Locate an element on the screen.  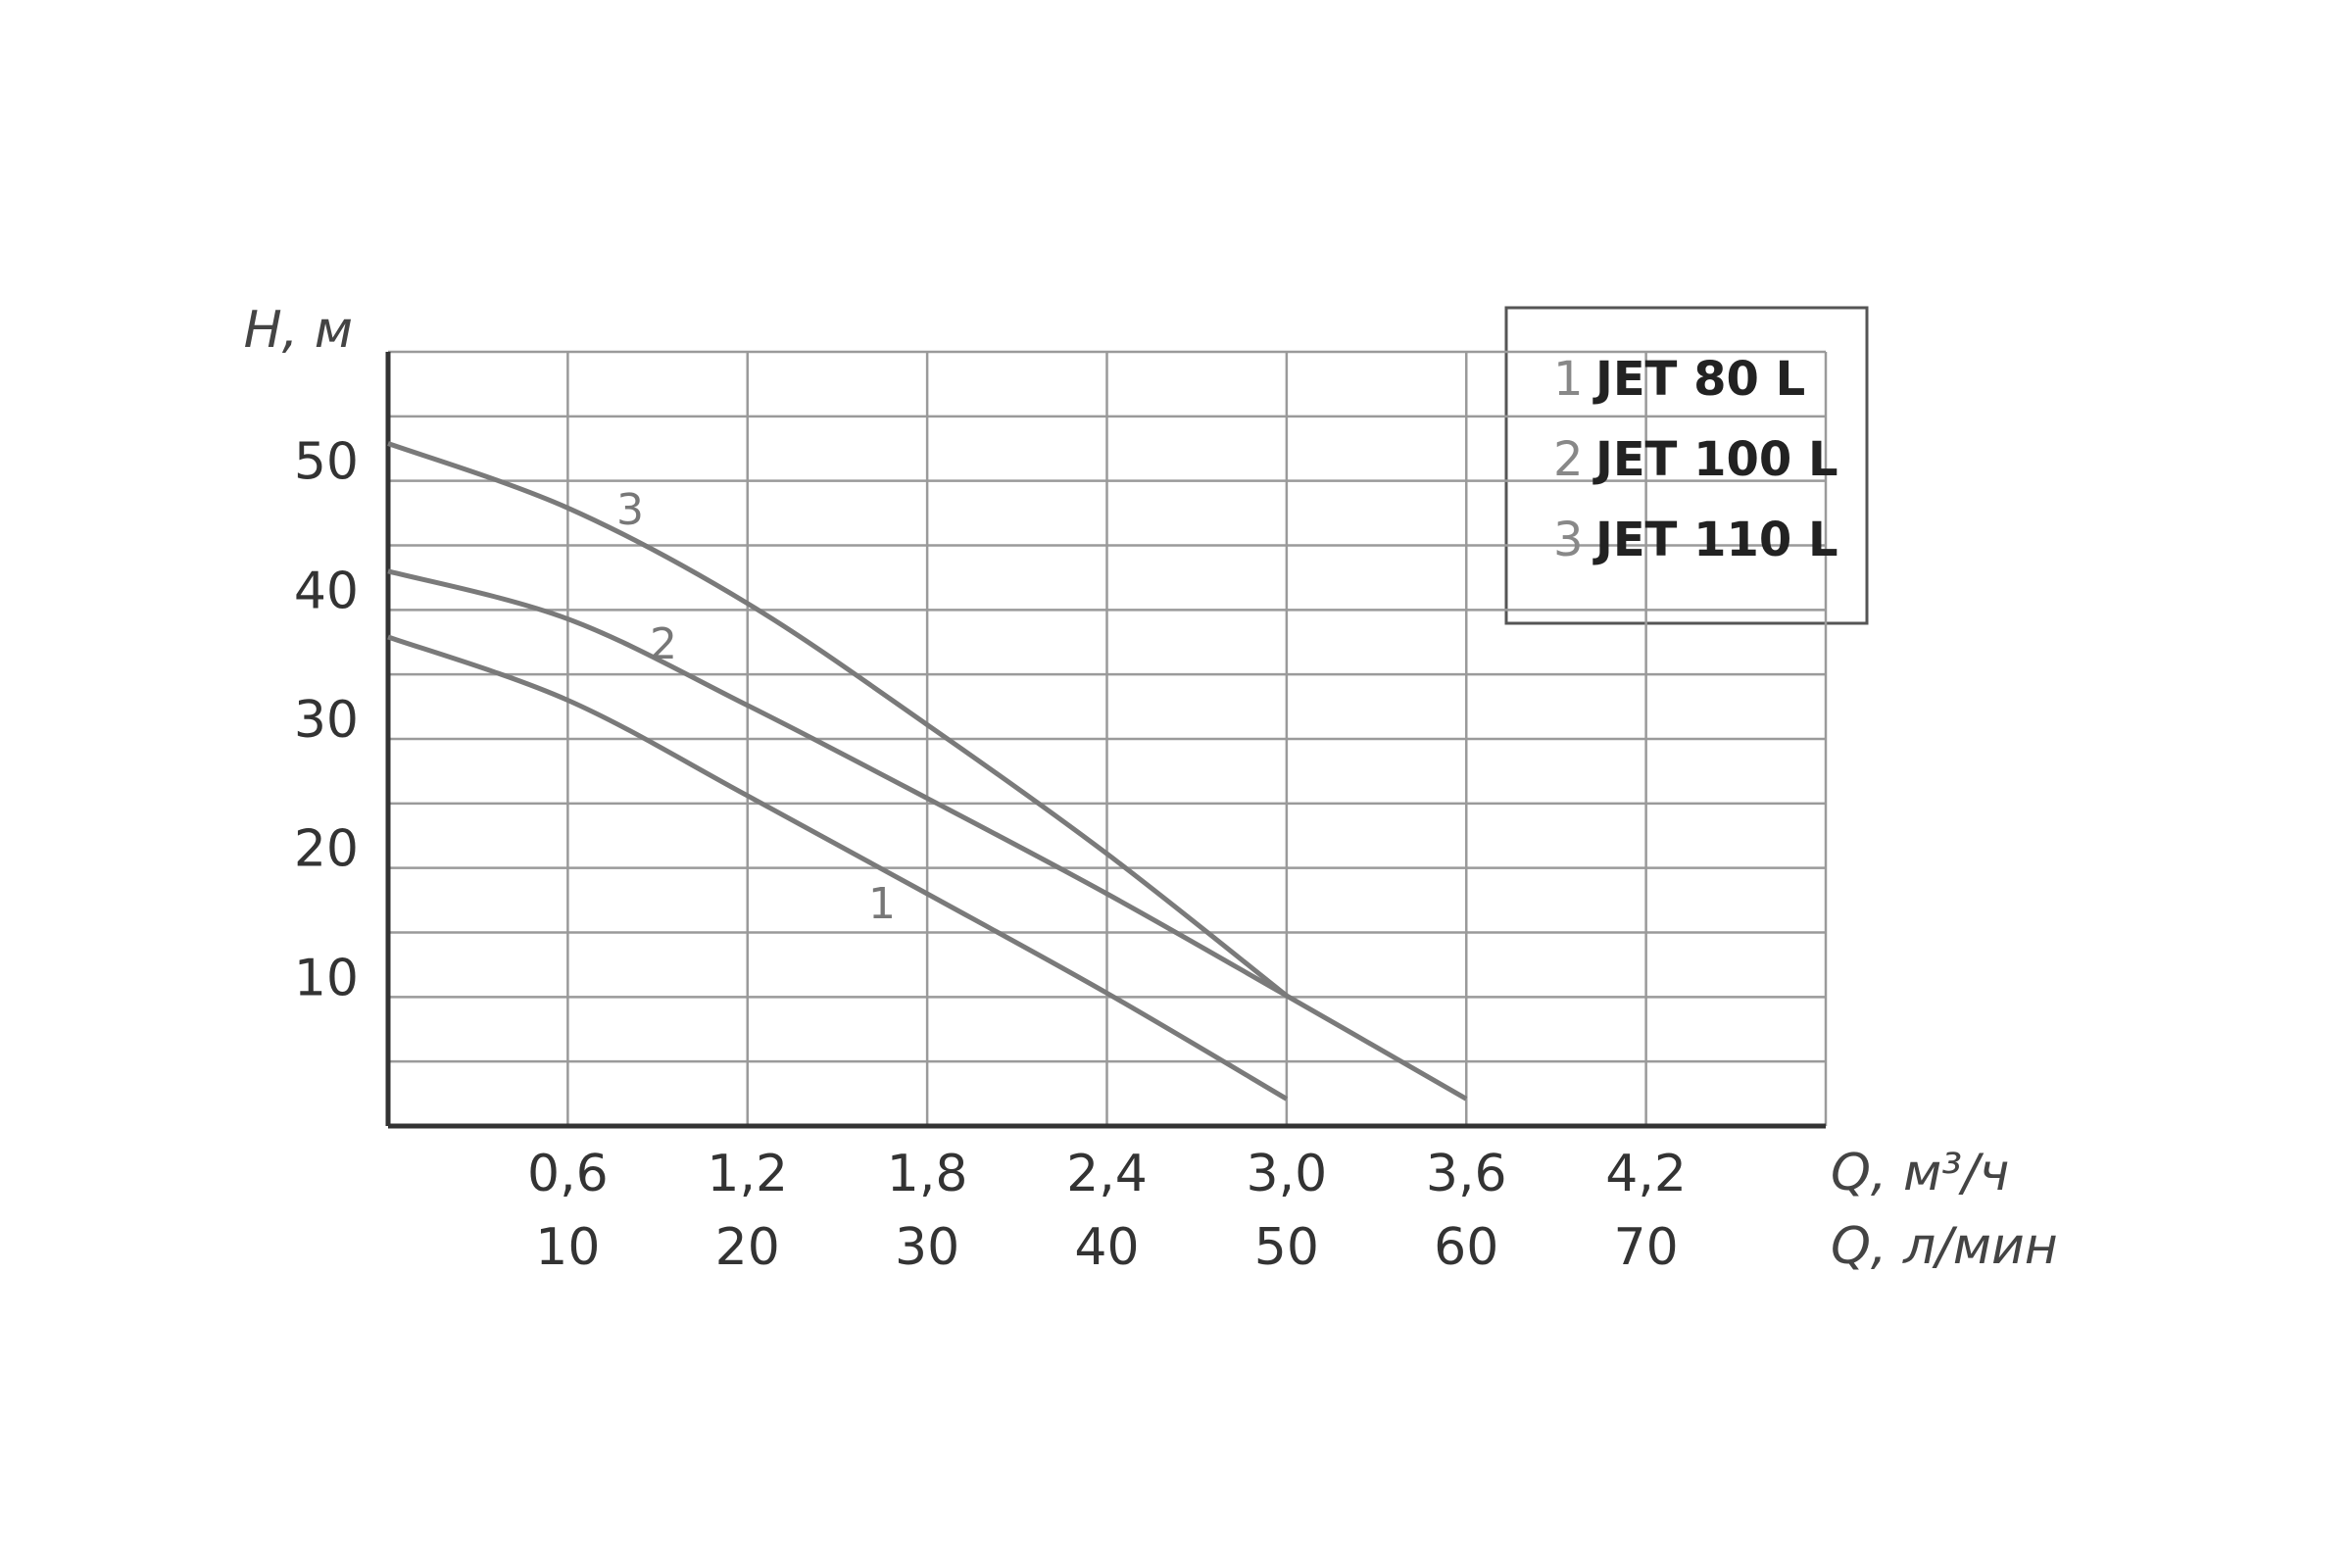
x-tick-label: 3,0 is located at coordinates (1287, 1174).